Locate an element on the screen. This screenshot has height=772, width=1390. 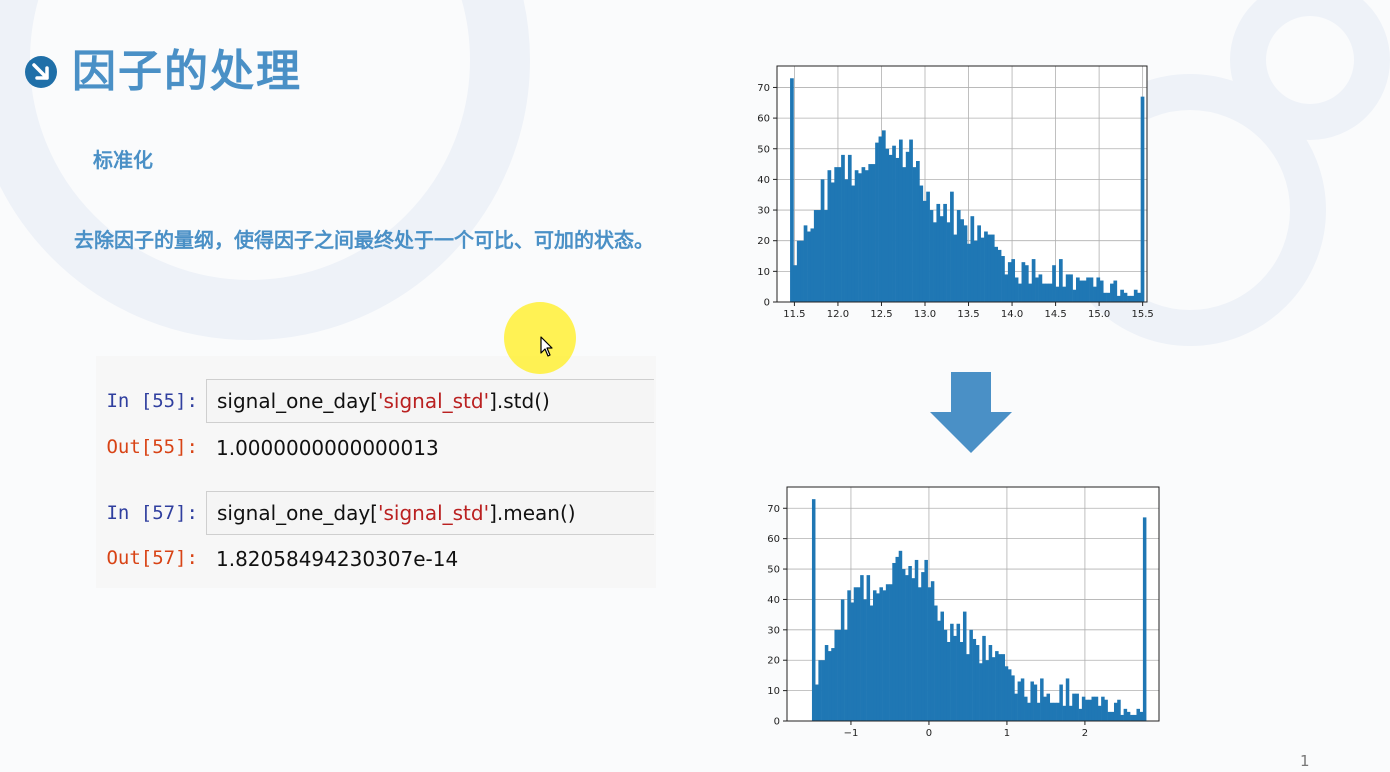
arrow-down-right-circle-icon is located at coordinates (41, 72).